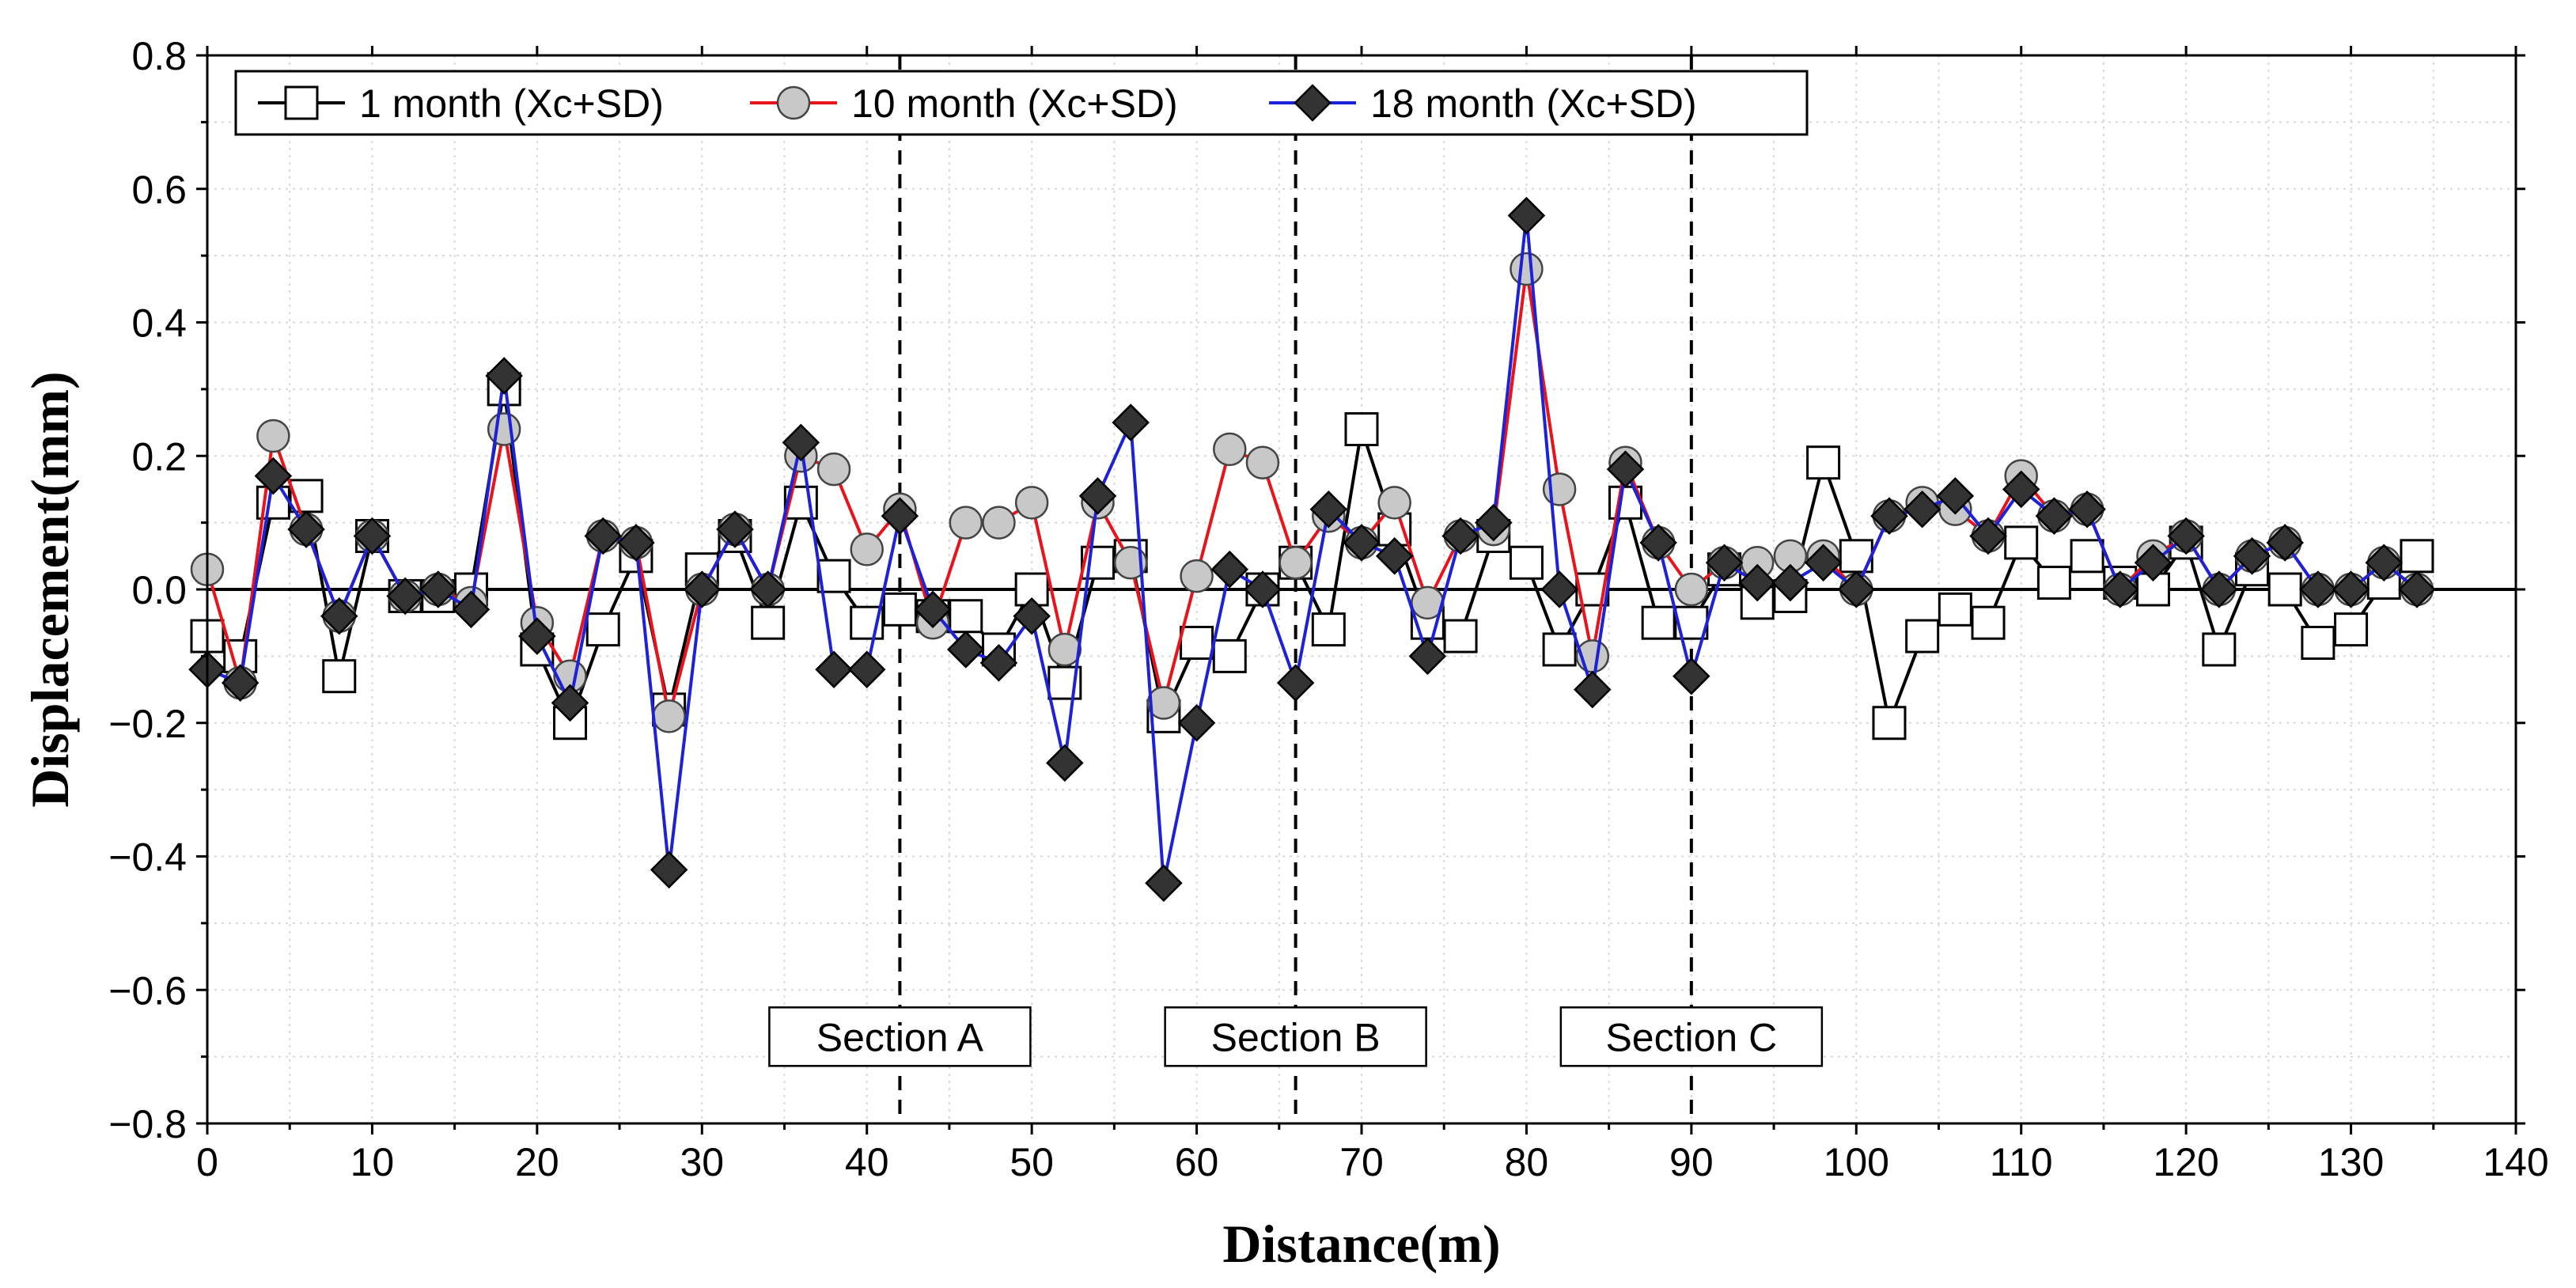  Describe the element at coordinates (1856, 1162) in the screenshot. I see `x-tick-label: 100` at that location.